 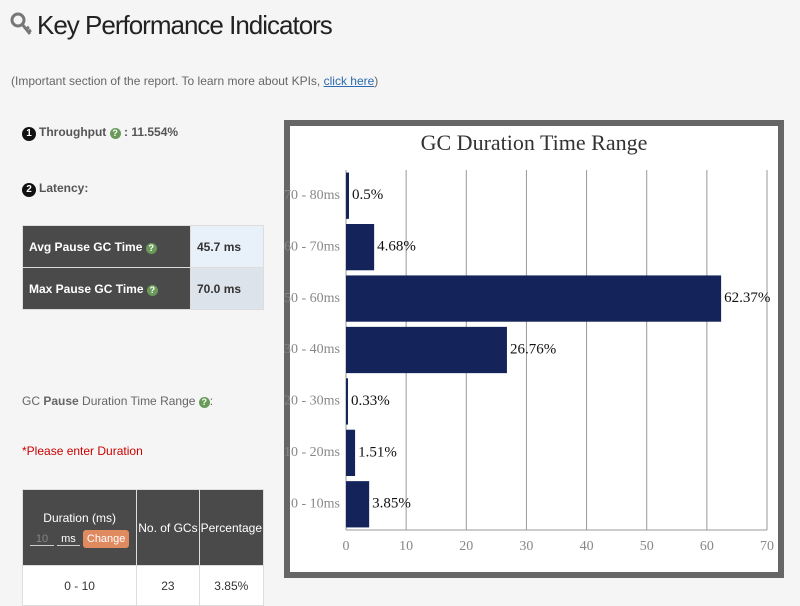 I want to click on x-tick-label: 60, so click(x=707, y=546).